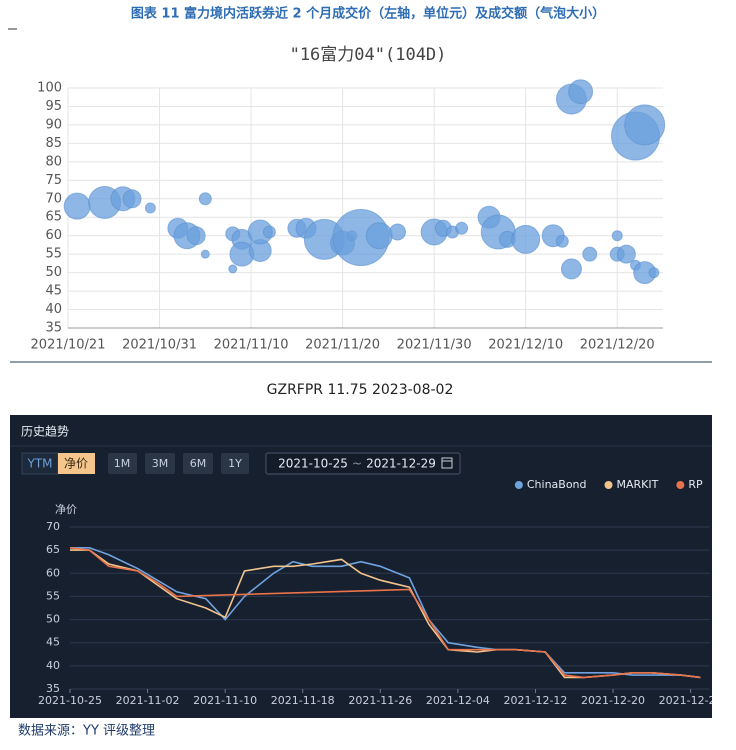  Describe the element at coordinates (535, 700) in the screenshot. I see `x-tick-label: 2021-12-12` at that location.